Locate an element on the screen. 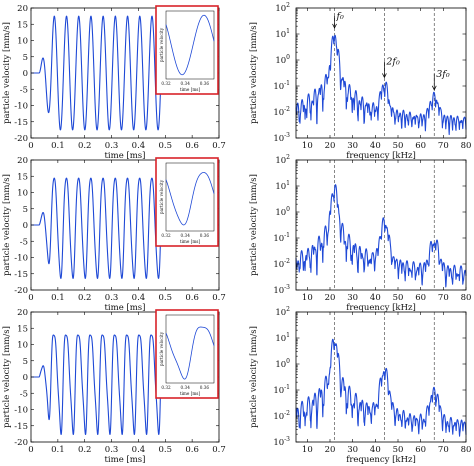 The image size is (474, 466). x-tick-label: 0.4 is located at coordinates (139, 298).